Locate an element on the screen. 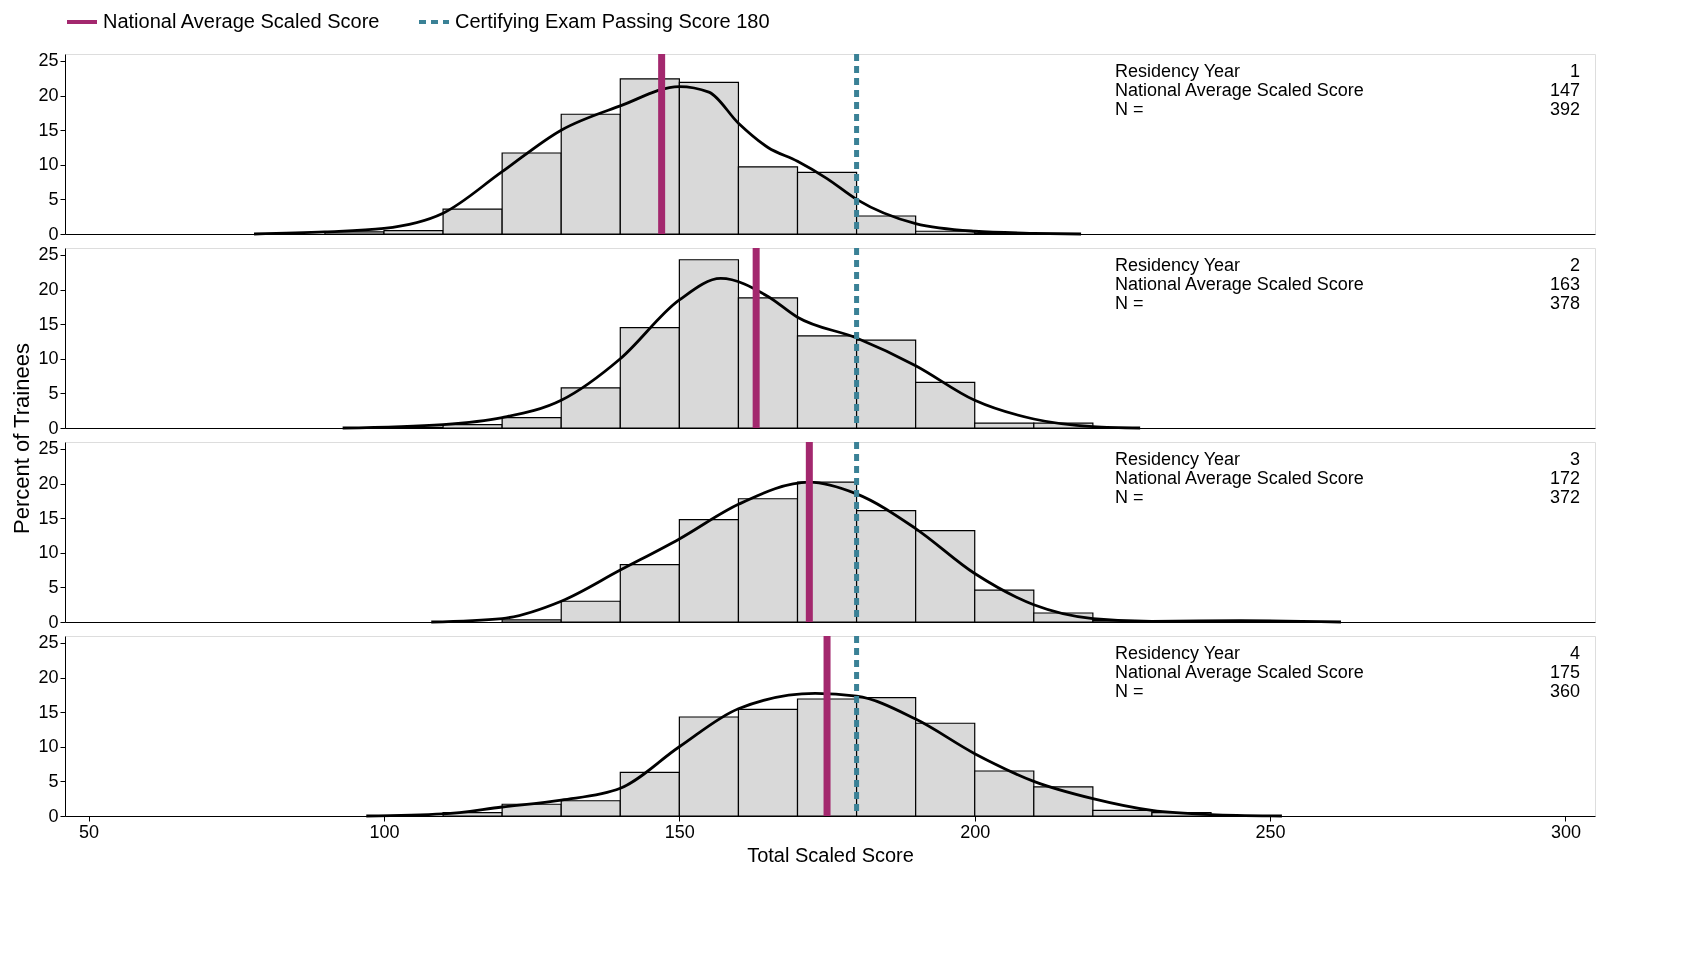  x-axis-title: Total Scaled Score is located at coordinates (830, 854).